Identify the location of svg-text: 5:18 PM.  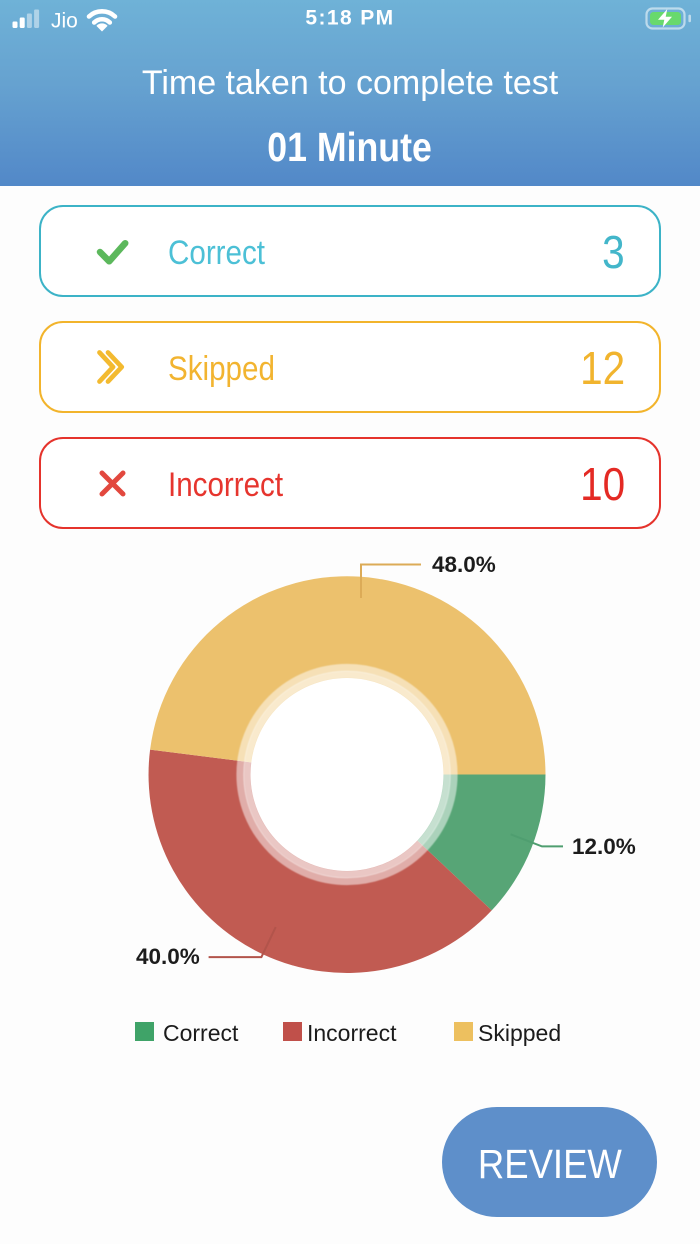
(349, 18).